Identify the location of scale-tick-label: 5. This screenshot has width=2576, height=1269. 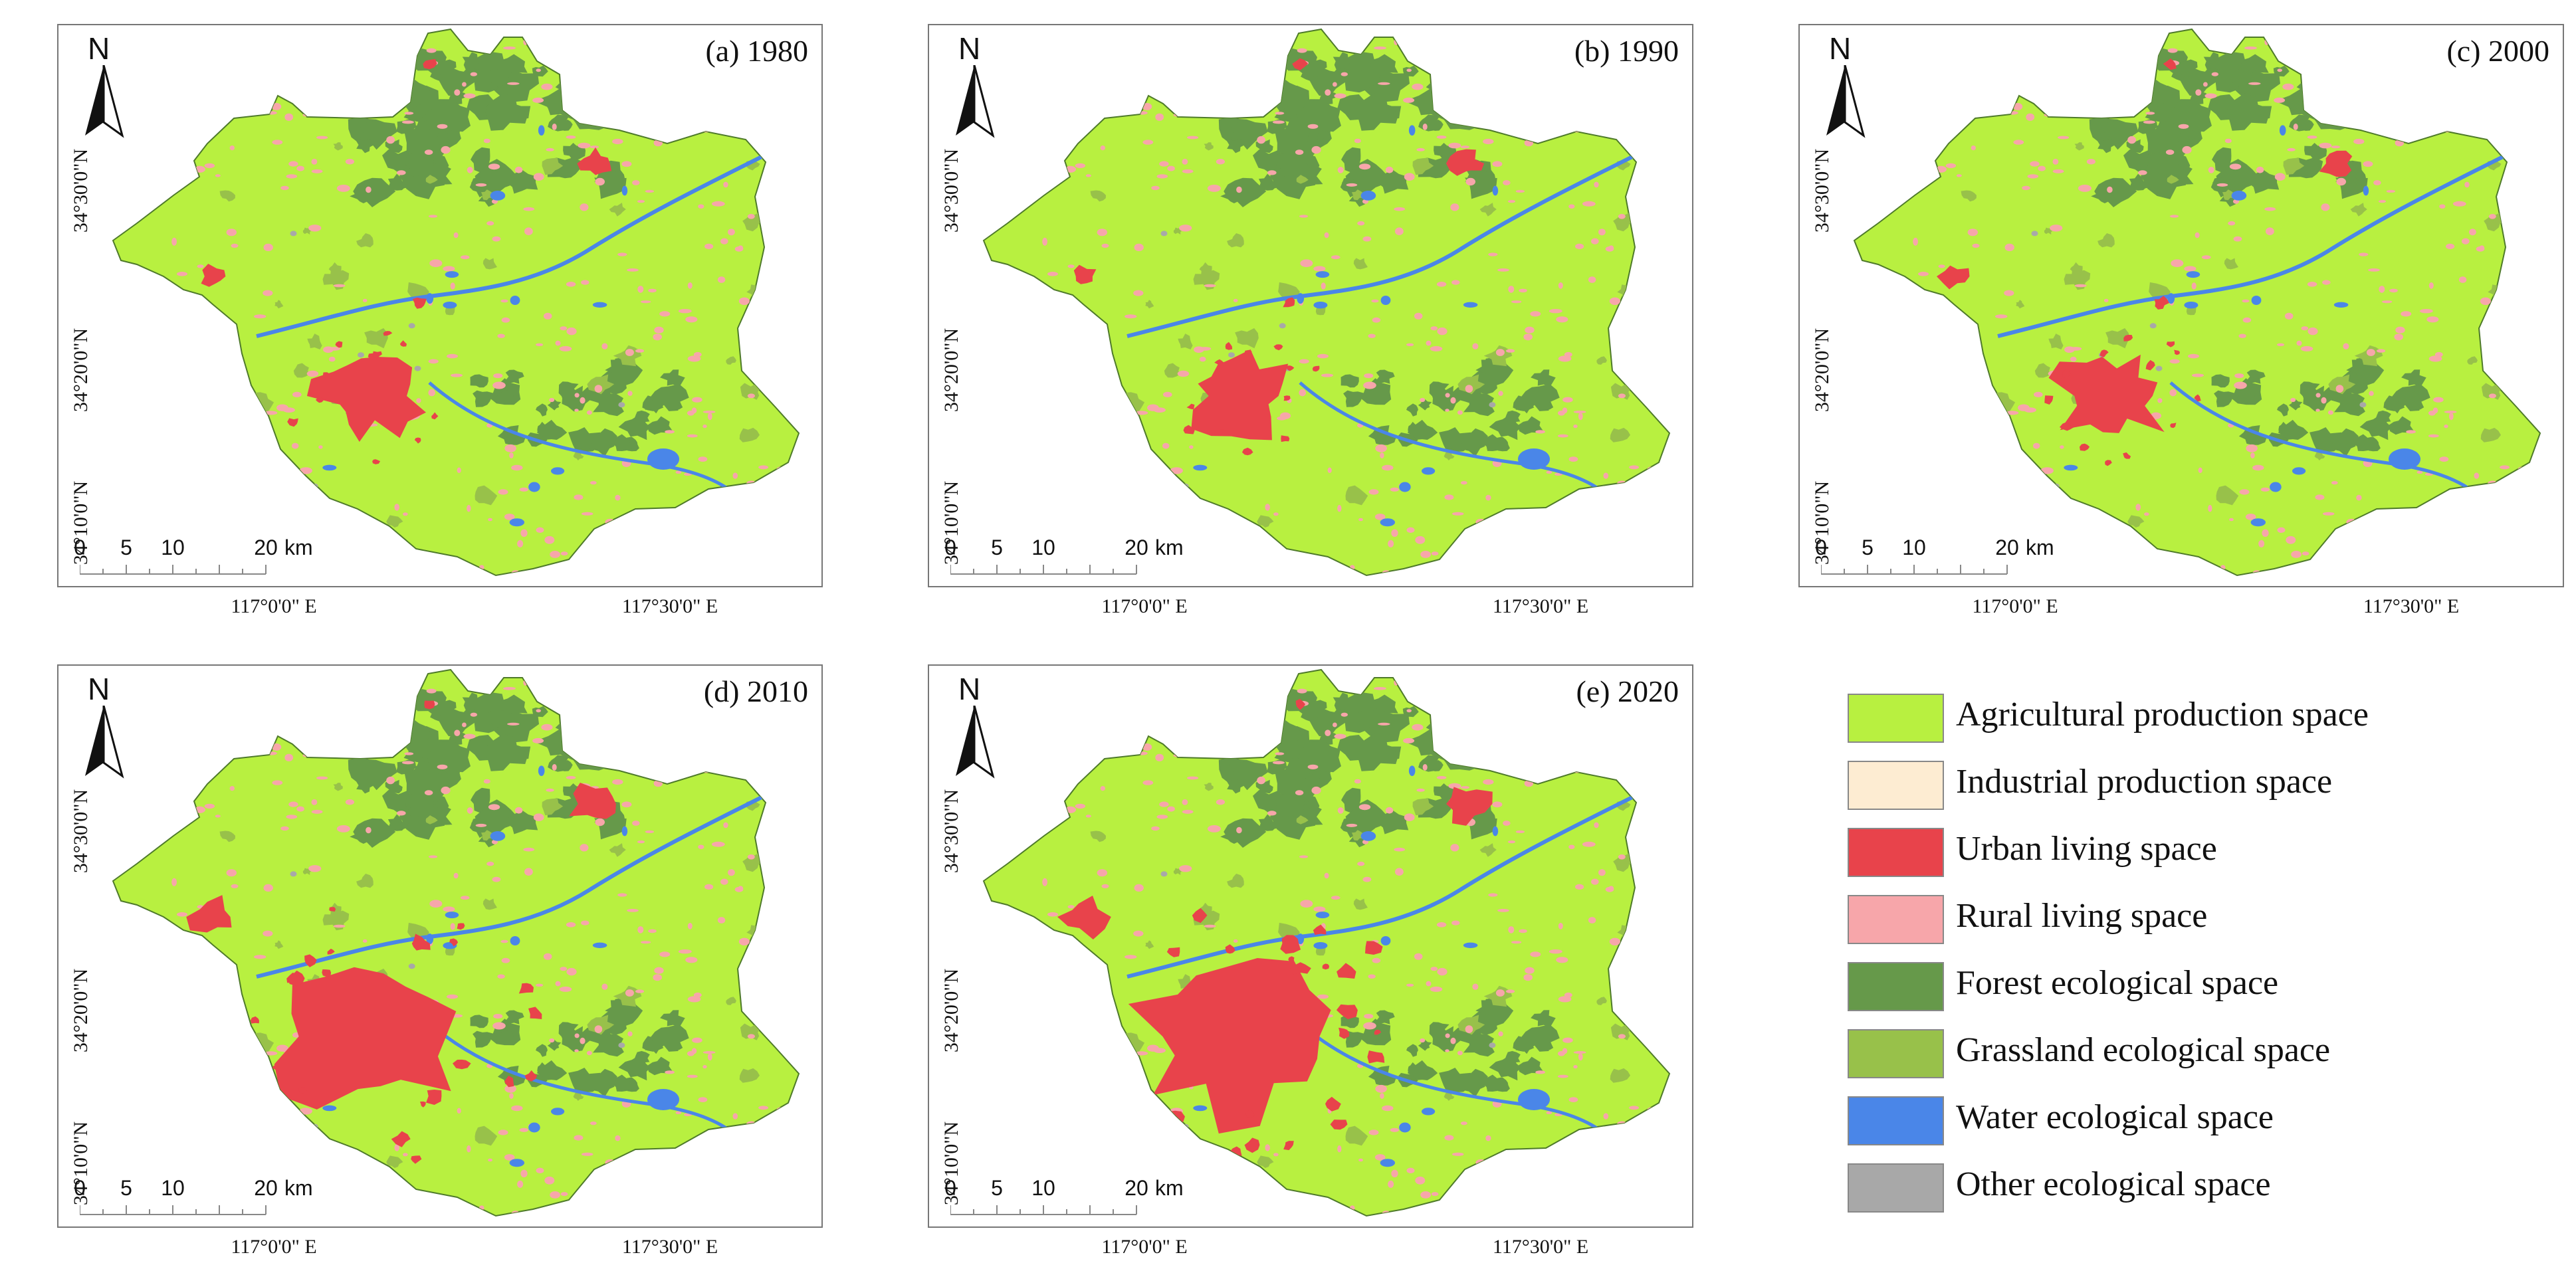
(1868, 547).